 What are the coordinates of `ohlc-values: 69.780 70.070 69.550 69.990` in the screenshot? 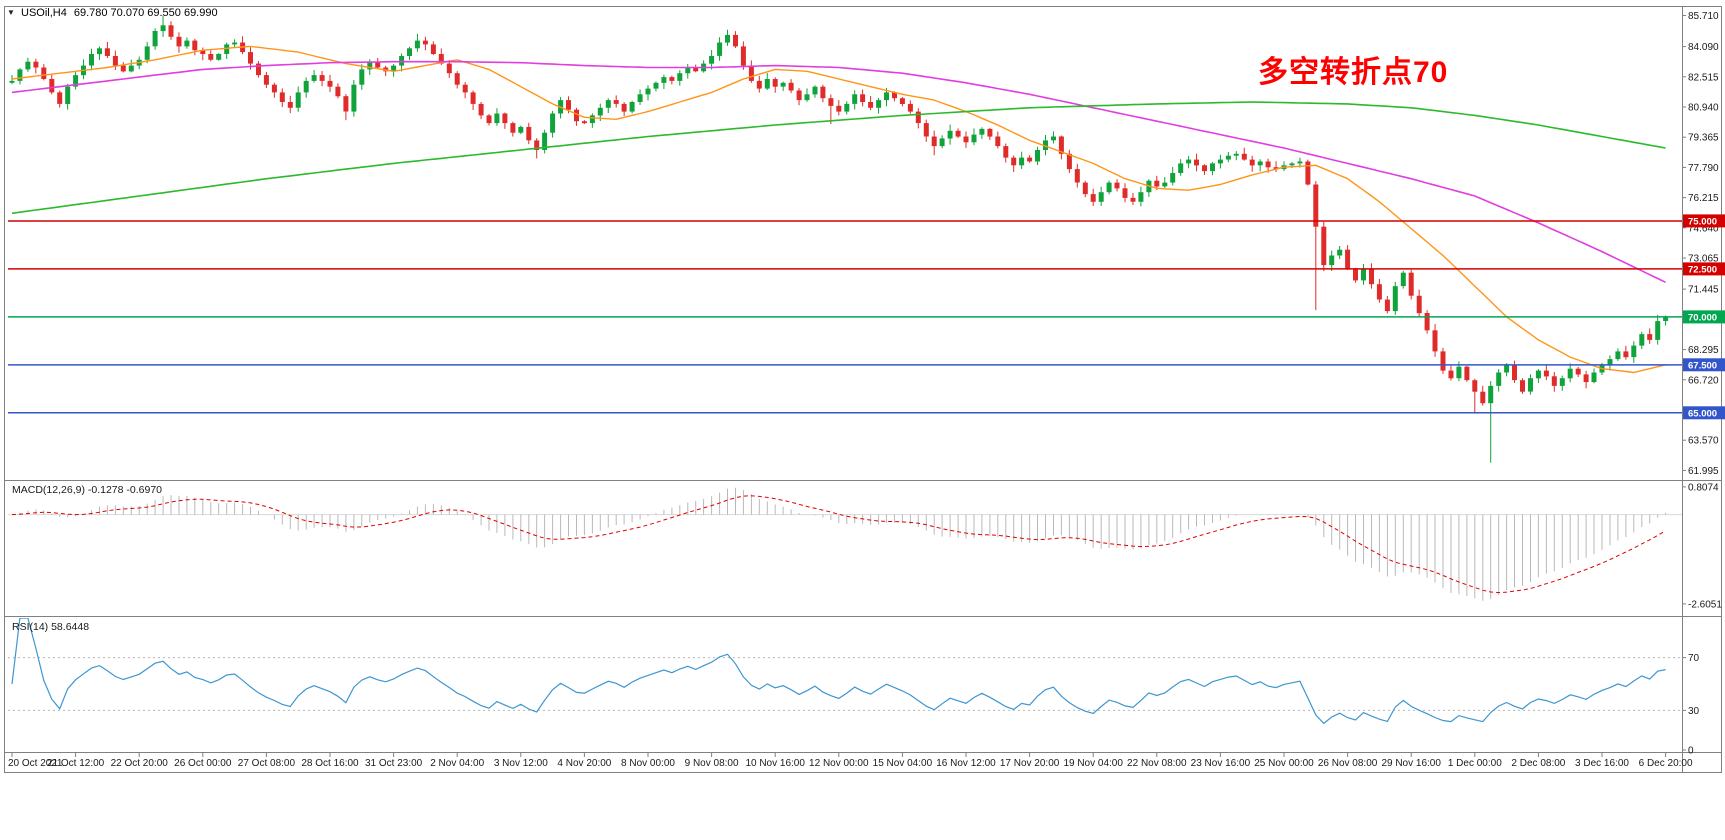 It's located at (145, 13).